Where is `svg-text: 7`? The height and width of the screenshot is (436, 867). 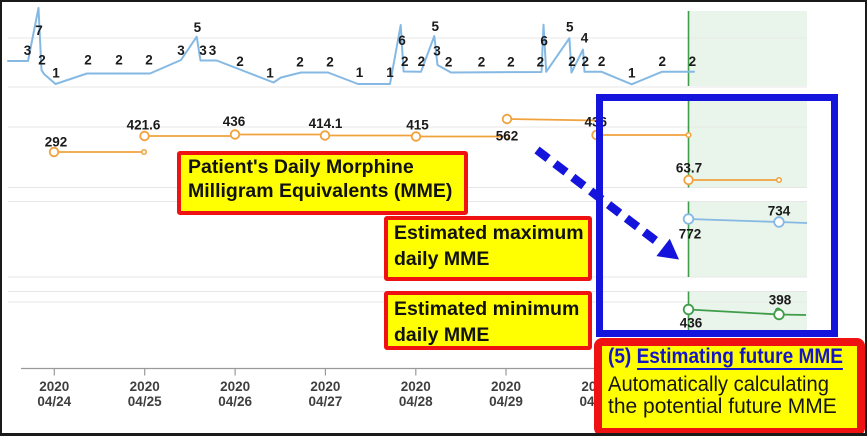
svg-text: 7 is located at coordinates (39, 30).